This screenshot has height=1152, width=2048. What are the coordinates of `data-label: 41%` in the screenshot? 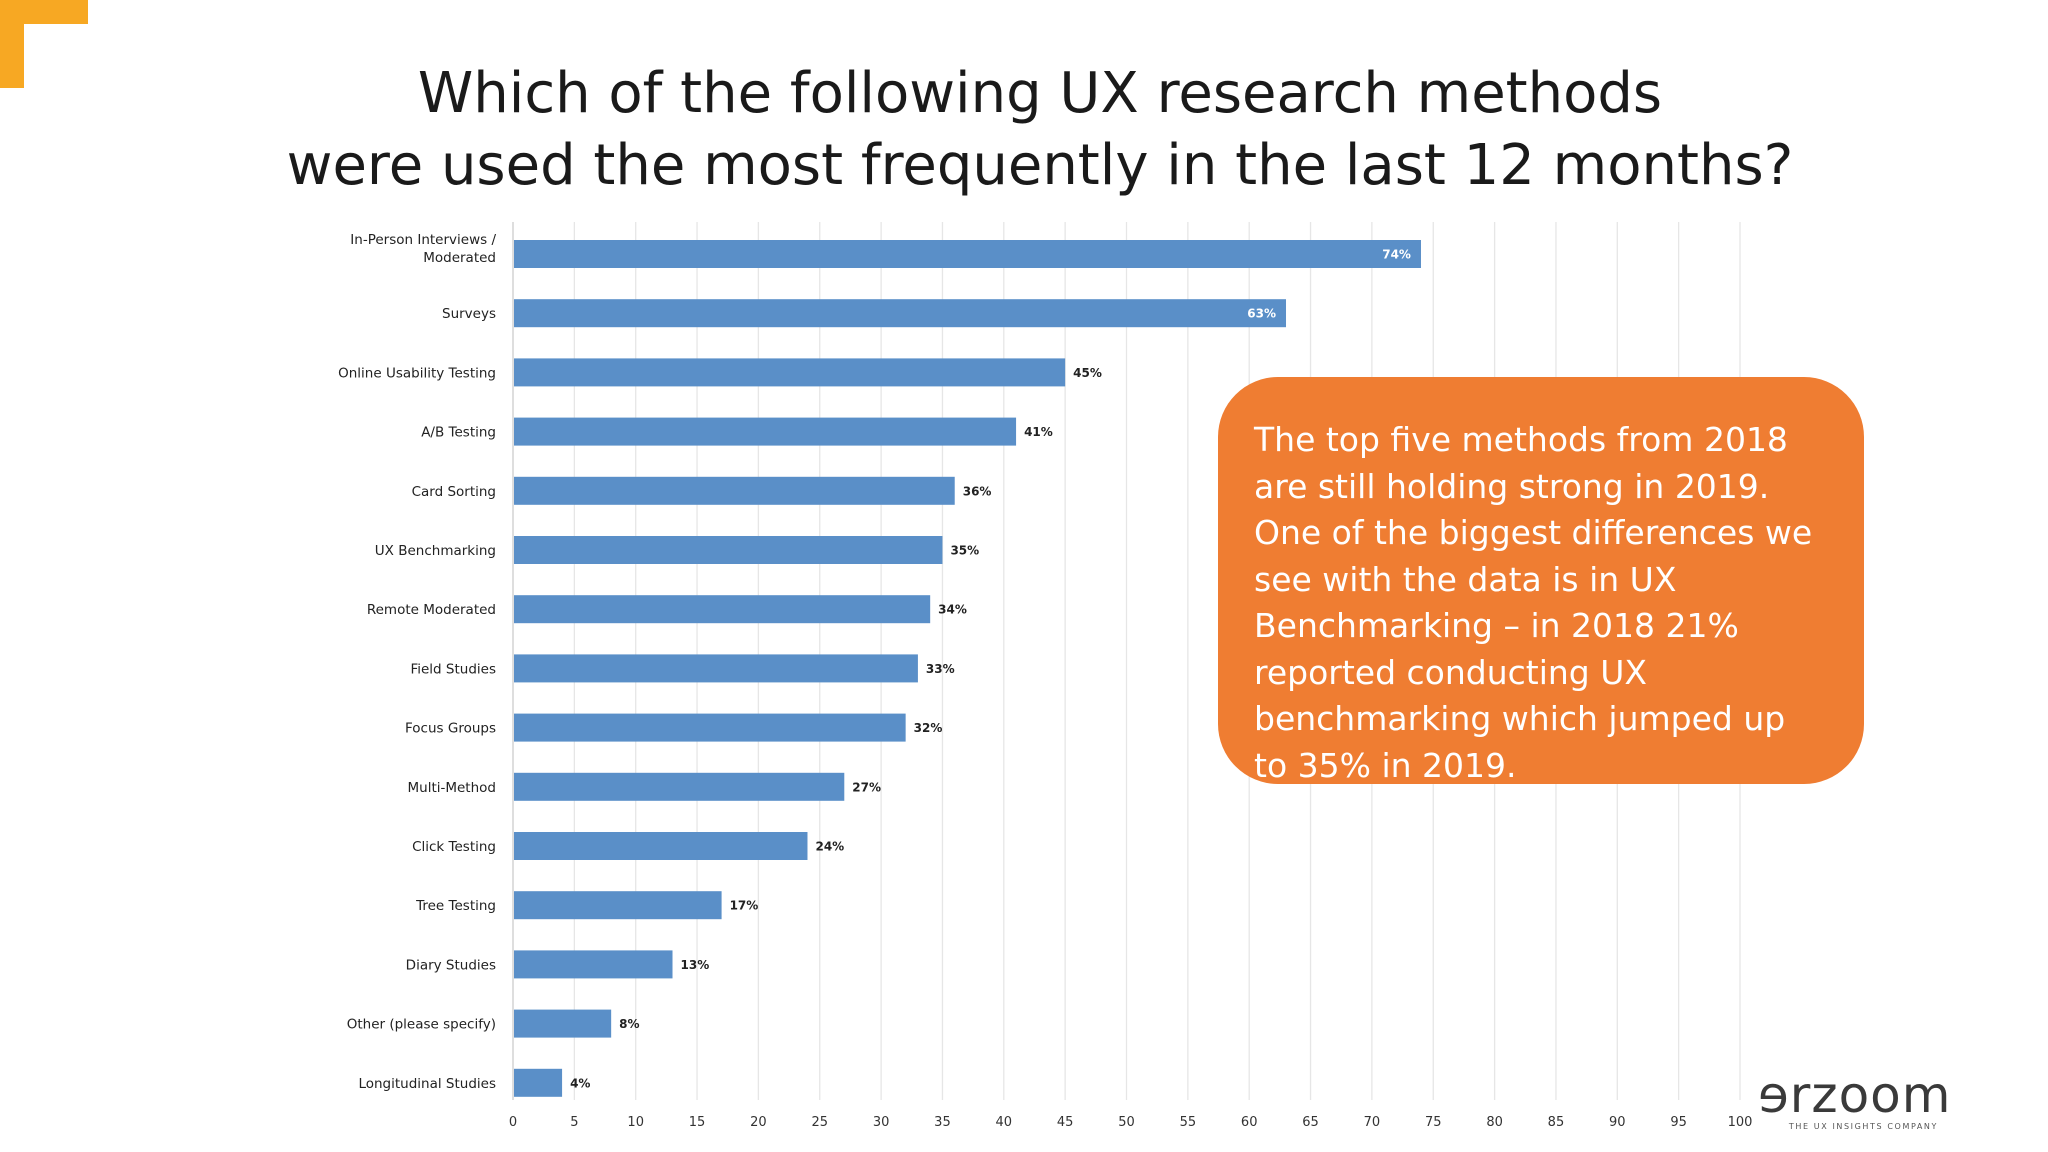 It's located at (1038, 432).